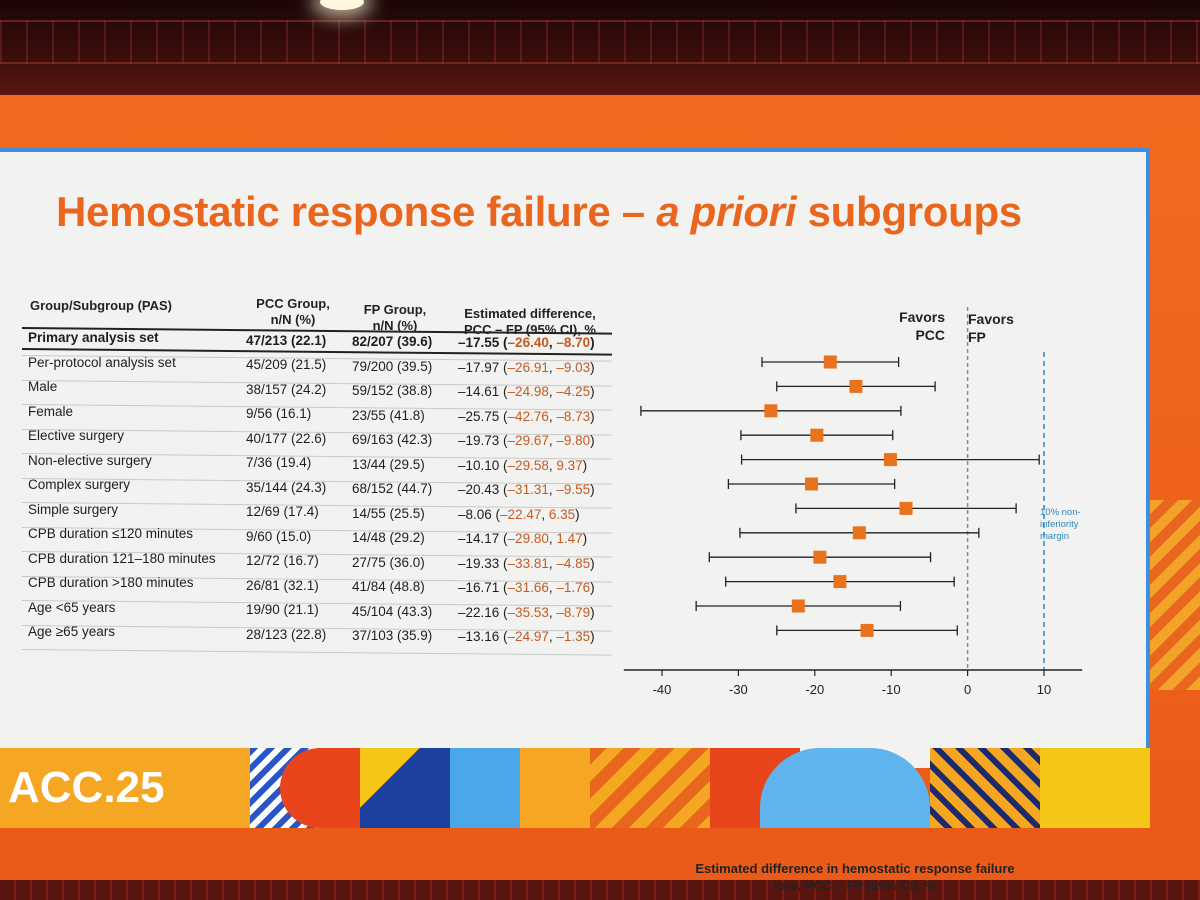 The width and height of the screenshot is (1200, 900). Describe the element at coordinates (395, 309) in the screenshot. I see `header-fp-line1: FP Group,` at that location.